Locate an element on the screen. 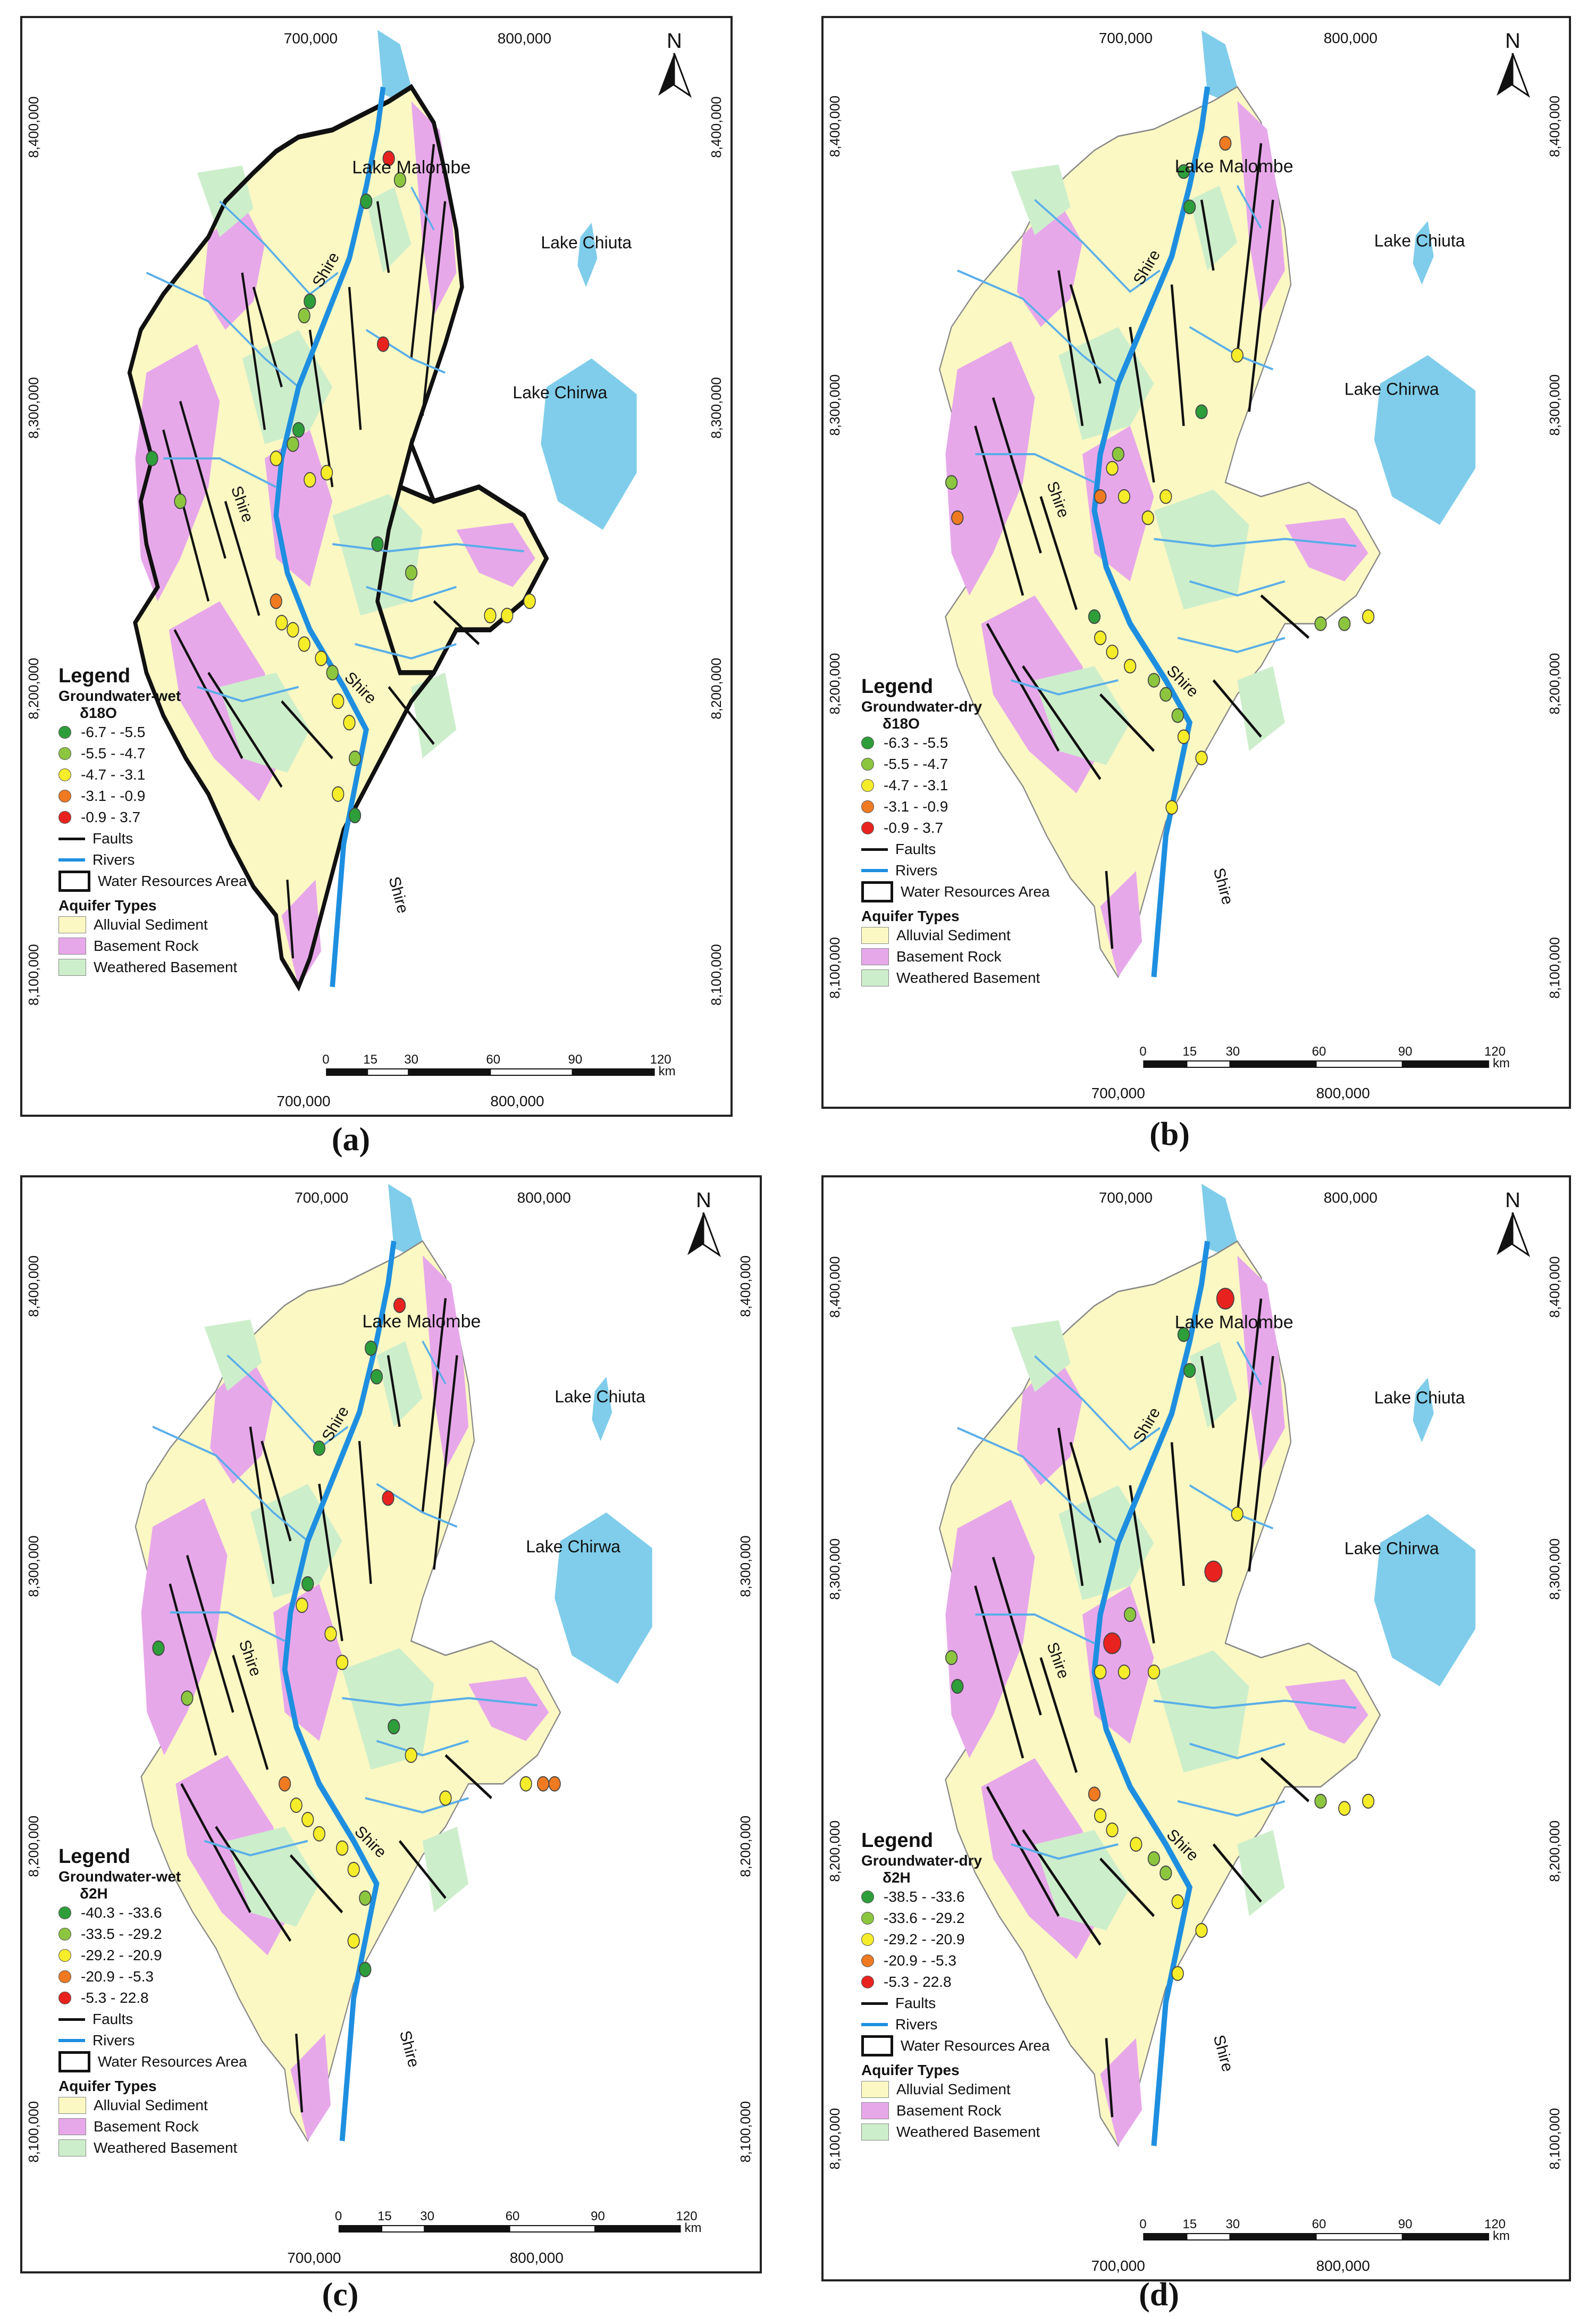 The height and width of the screenshot is (2316, 1596). legend-class-row: -3.1 - -0.9 is located at coordinates (955, 806).